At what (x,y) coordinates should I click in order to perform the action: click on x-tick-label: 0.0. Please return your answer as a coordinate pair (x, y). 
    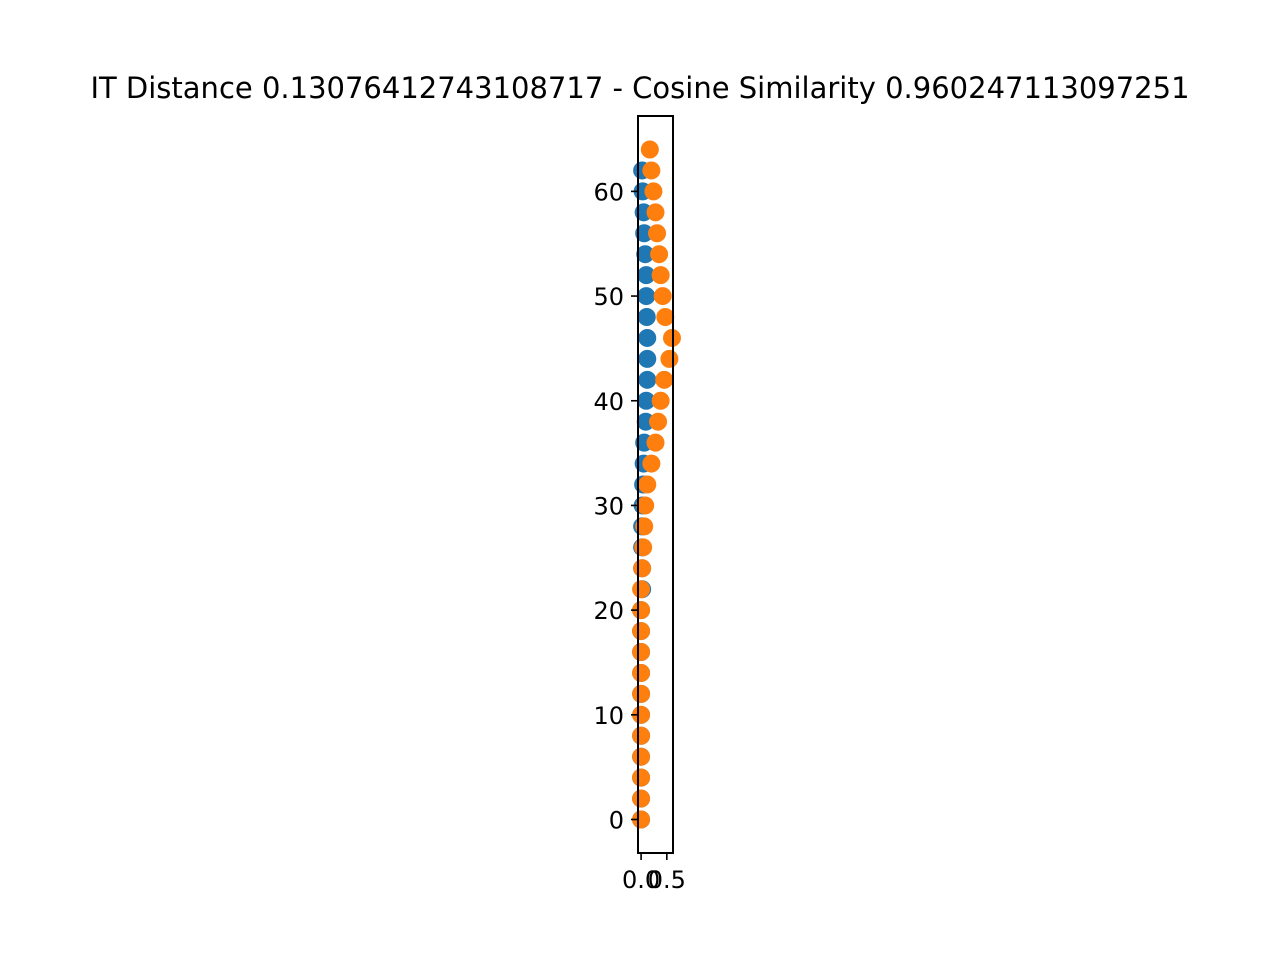
    Looking at the image, I should click on (641, 880).